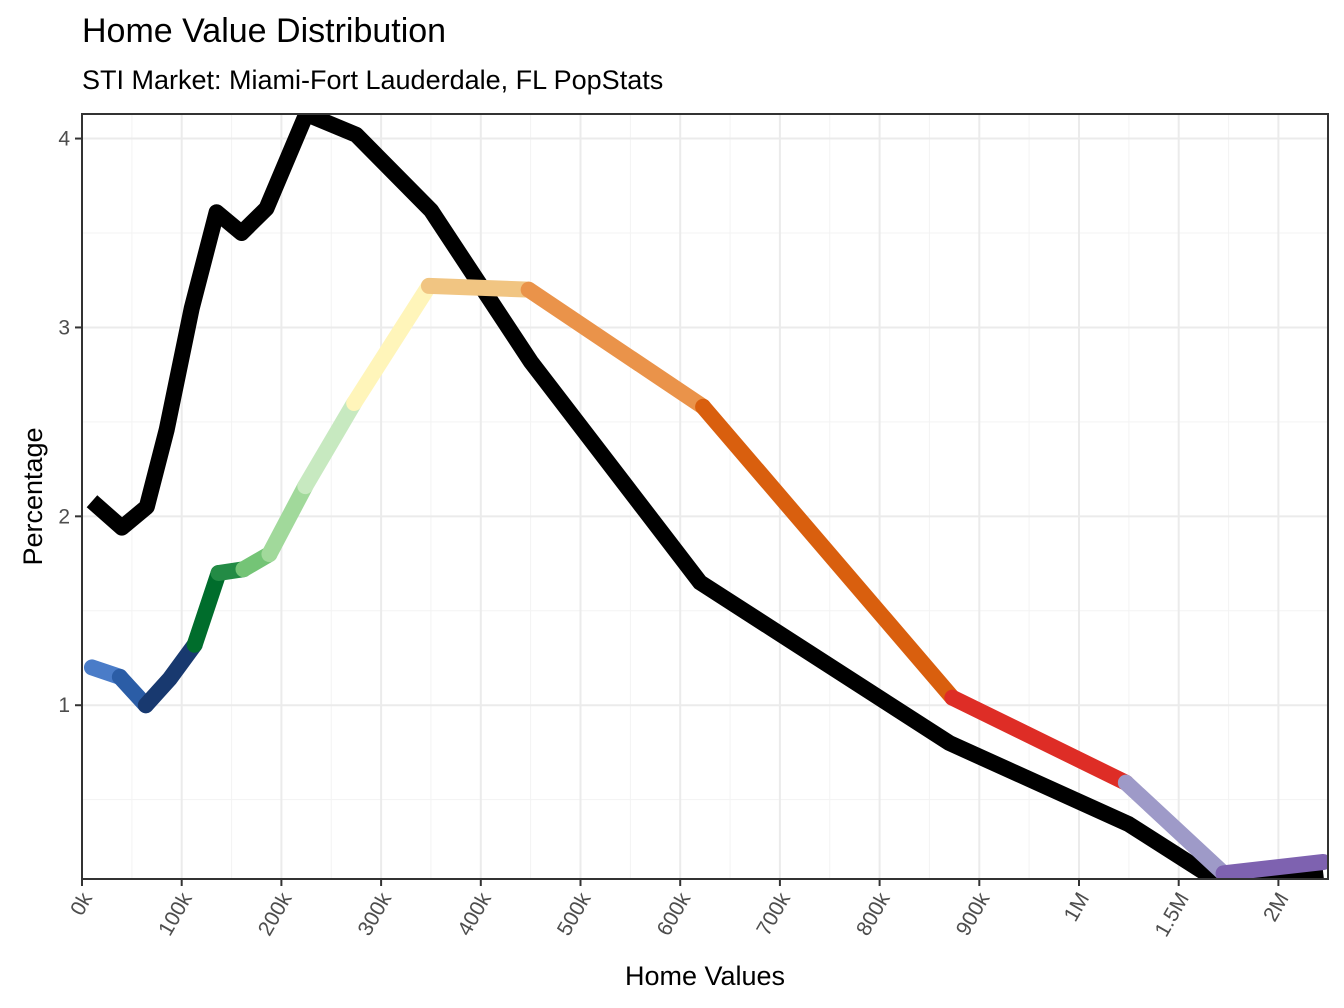 Image resolution: width=1344 pixels, height=1008 pixels. I want to click on x-tick-label: 600k, so click(674, 913).